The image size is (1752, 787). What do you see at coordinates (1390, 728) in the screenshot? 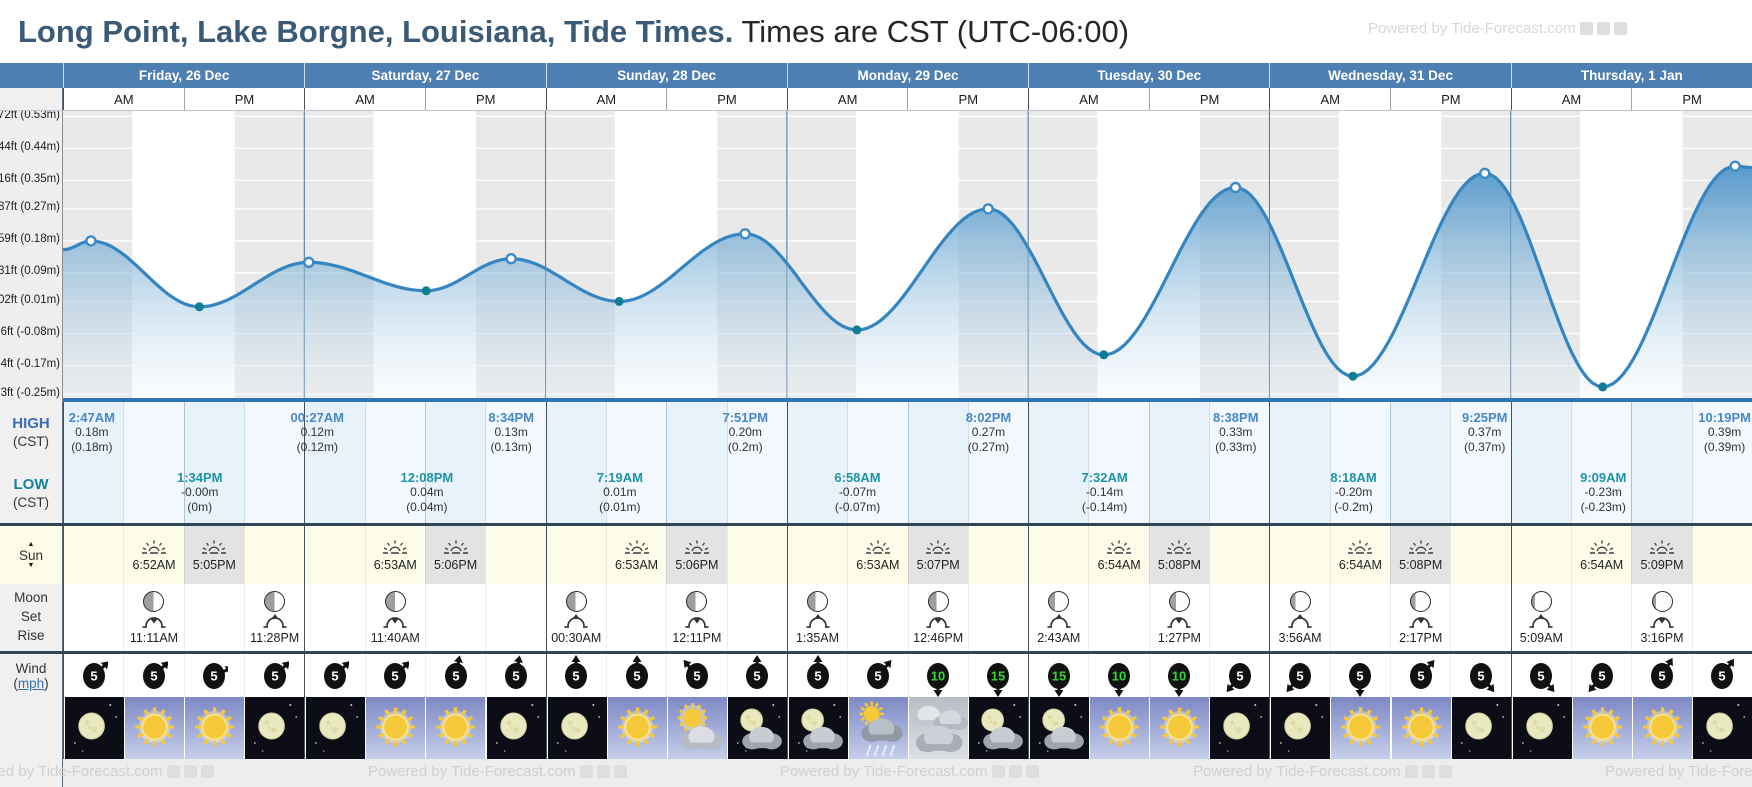
I see `weather-day-cell` at bounding box center [1390, 728].